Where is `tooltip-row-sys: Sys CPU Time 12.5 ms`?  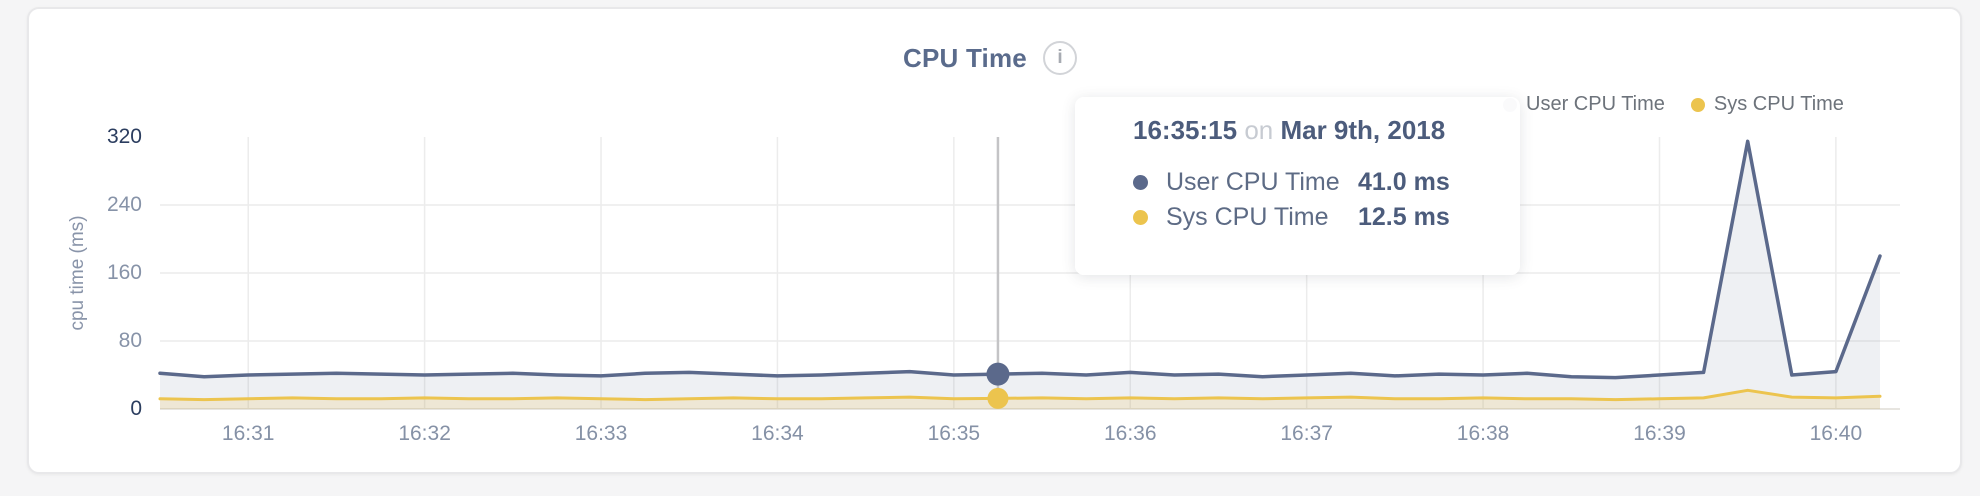
tooltip-row-sys: Sys CPU Time 12.5 ms is located at coordinates (1326, 217).